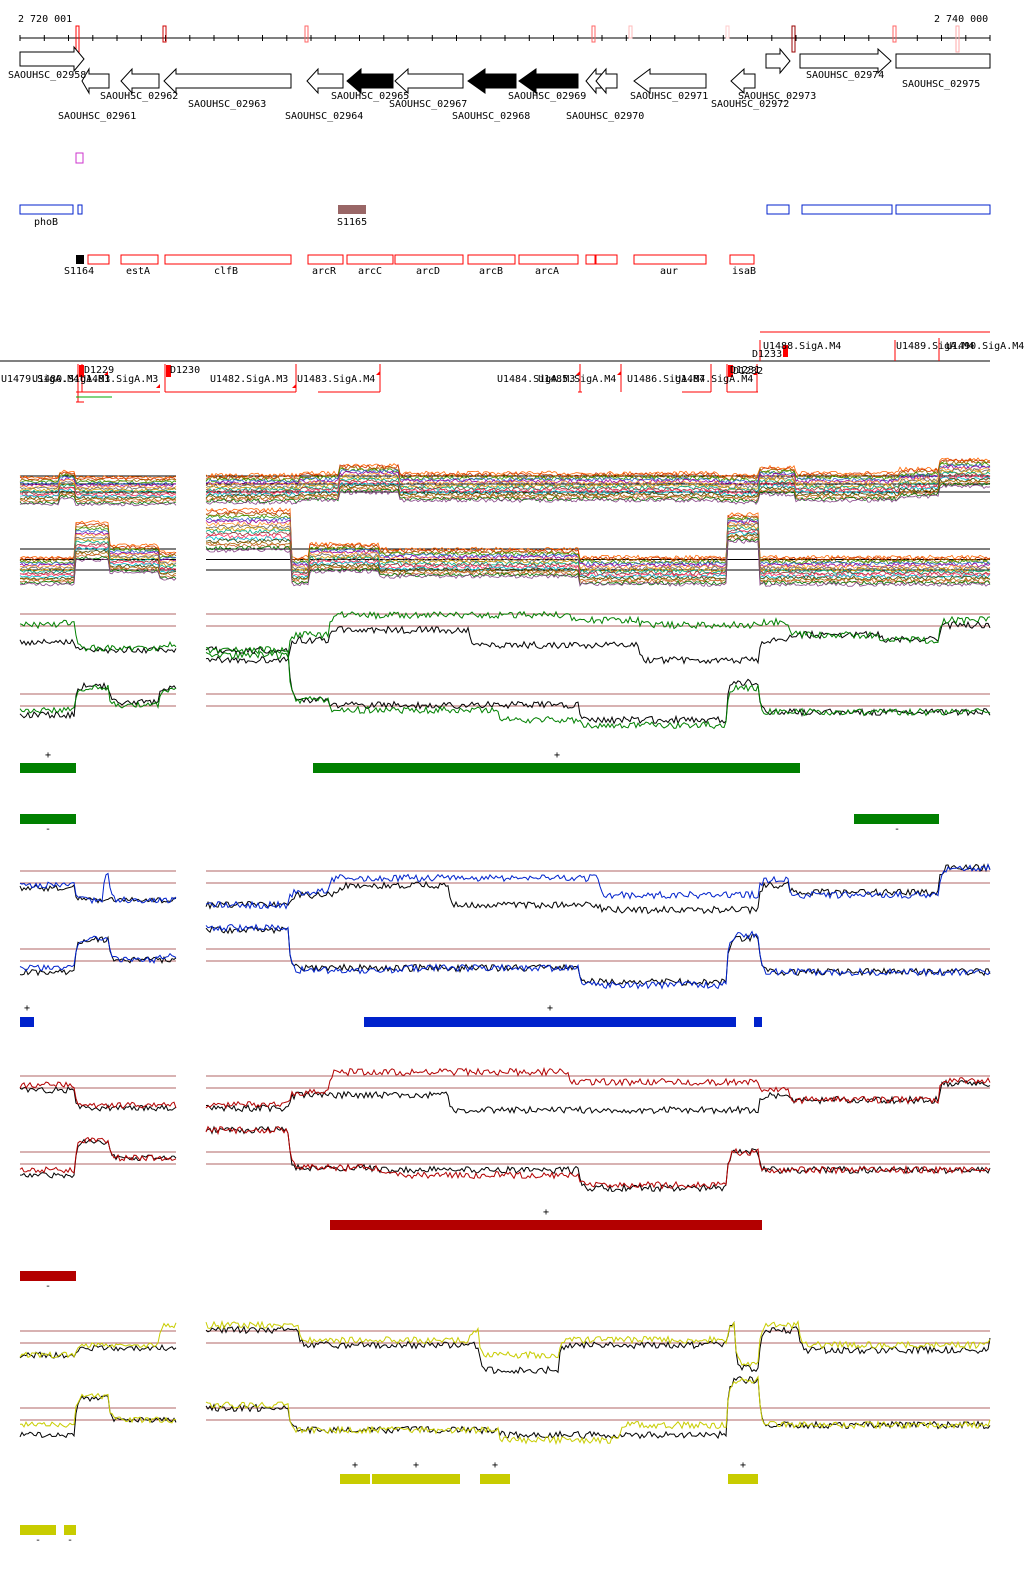  Describe the element at coordinates (227, 104) in the screenshot. I see `gene-label: SAOUHSC_02963` at that location.